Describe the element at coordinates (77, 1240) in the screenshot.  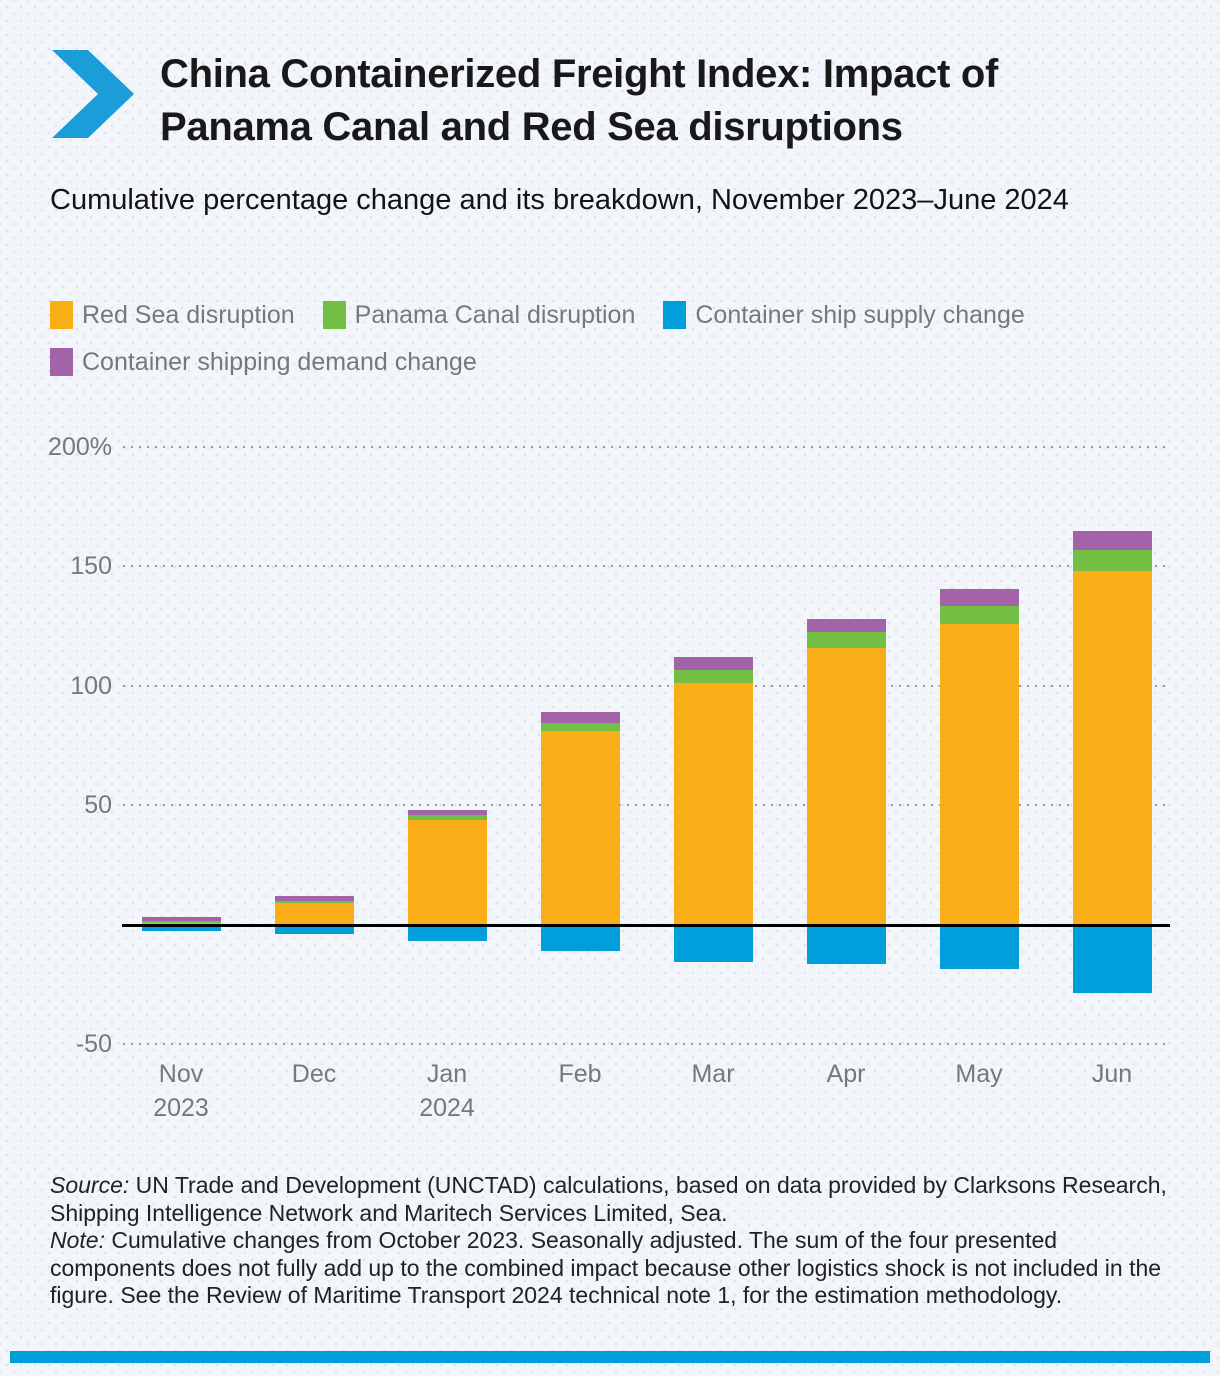
I see `note-label: Note:` at that location.